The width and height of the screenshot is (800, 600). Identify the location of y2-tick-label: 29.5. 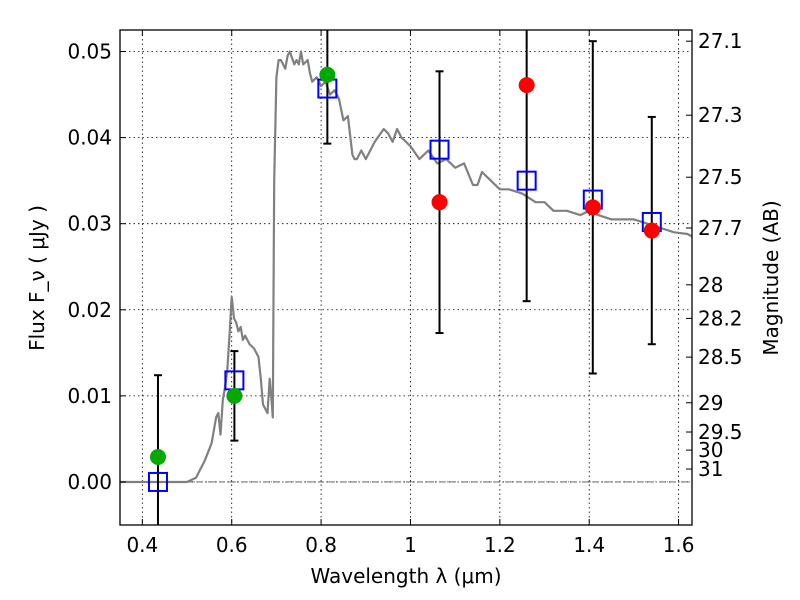
(720, 432).